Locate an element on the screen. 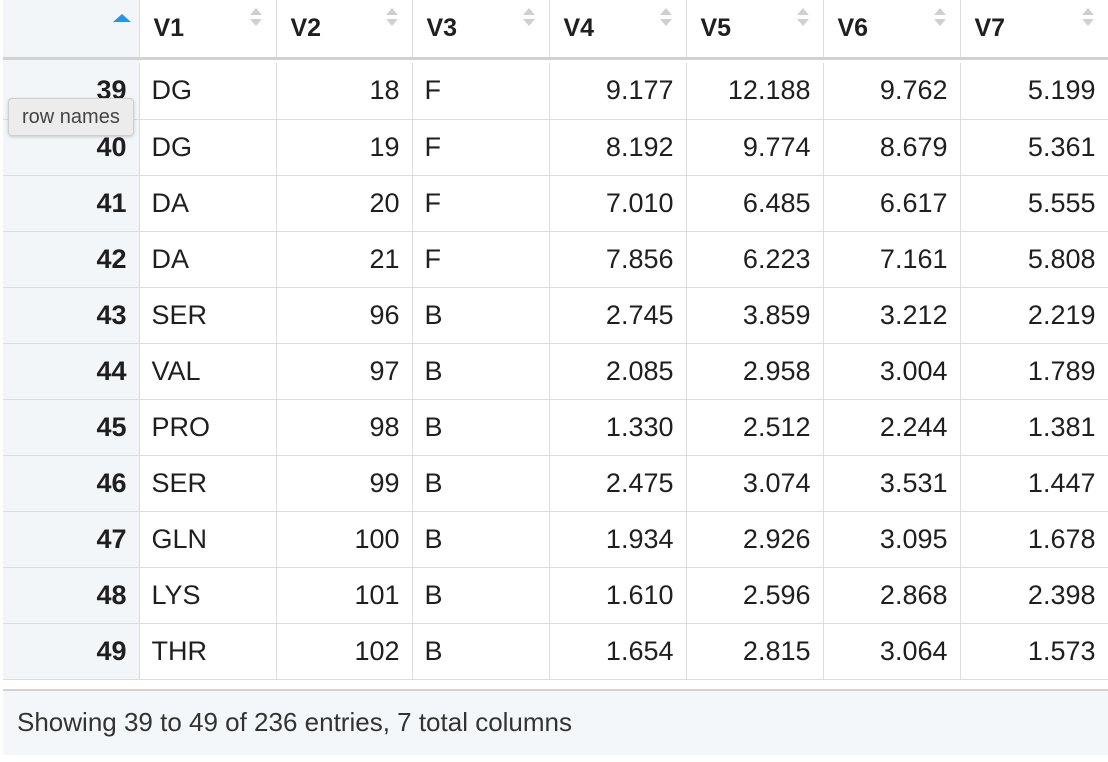 The width and height of the screenshot is (1108, 762). table-row: 45 PRO 98 B 1.330 2.512 2.244 1.381 is located at coordinates (555, 427).